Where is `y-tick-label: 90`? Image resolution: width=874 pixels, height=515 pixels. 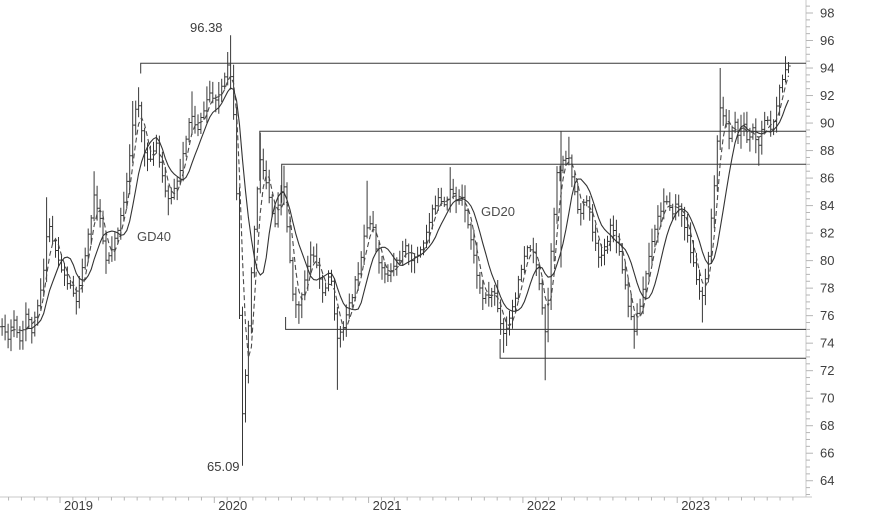
y-tick-label: 90 is located at coordinates (827, 123).